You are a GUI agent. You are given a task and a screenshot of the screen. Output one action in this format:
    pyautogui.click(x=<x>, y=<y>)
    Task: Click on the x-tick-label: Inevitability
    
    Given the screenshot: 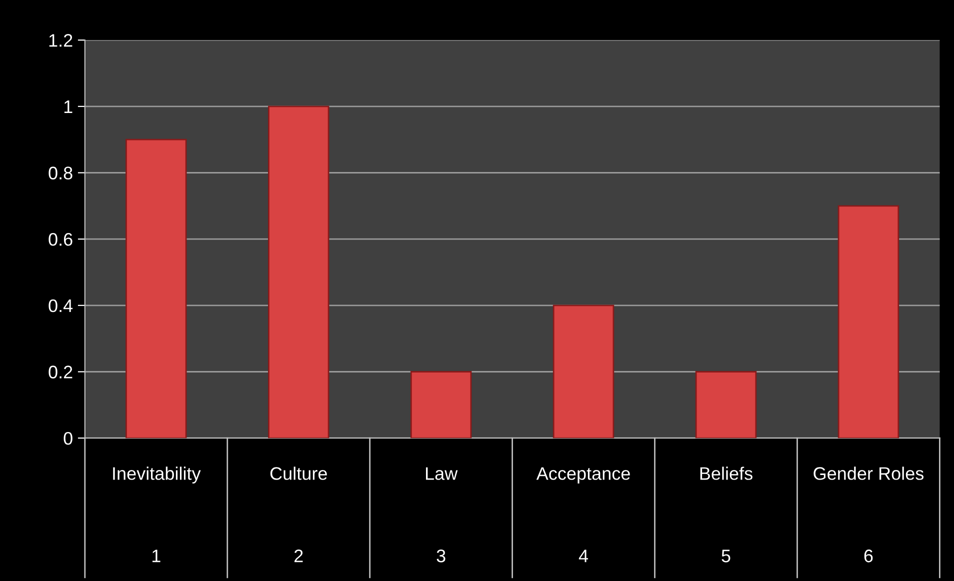 What is the action you would take?
    pyautogui.click(x=157, y=475)
    